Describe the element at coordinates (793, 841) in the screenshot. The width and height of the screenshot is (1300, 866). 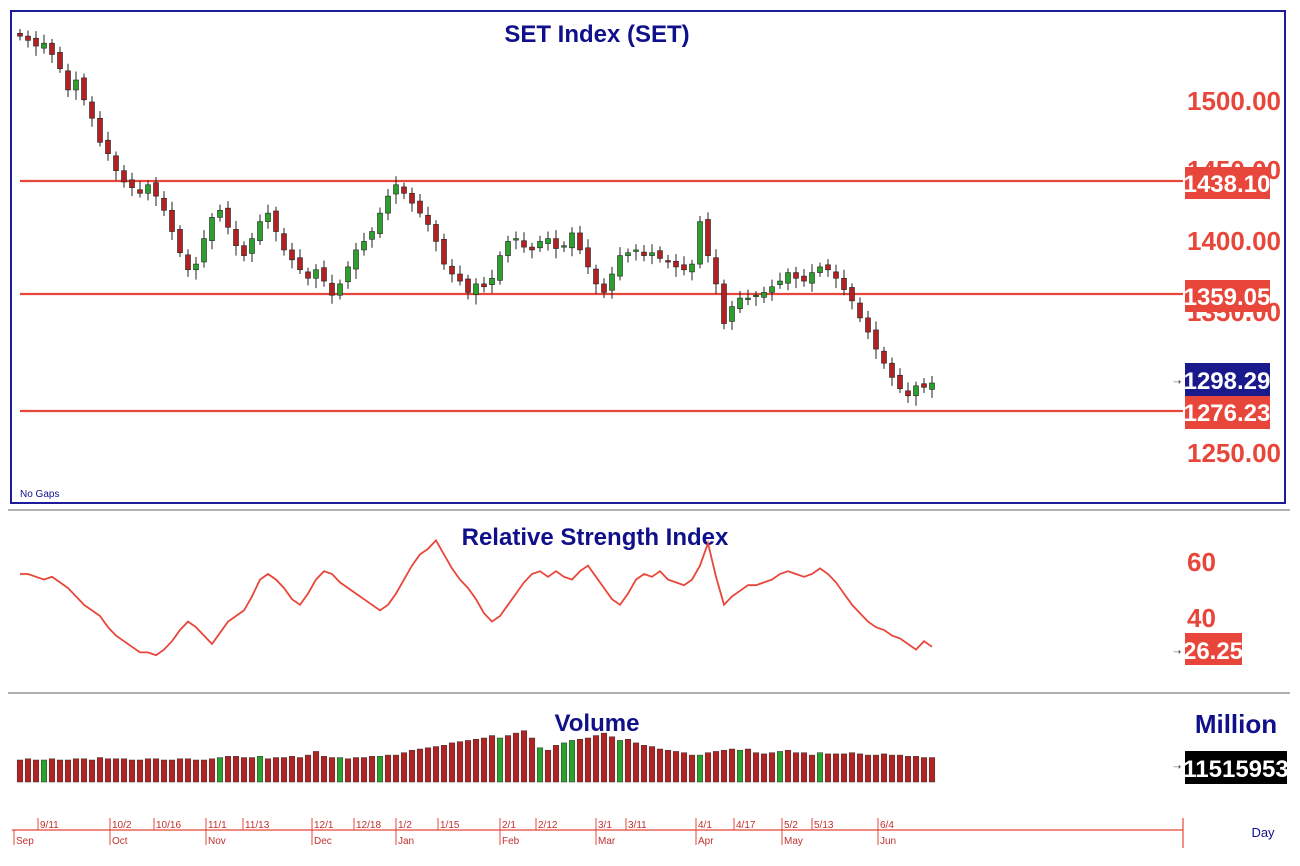
I see `month-label: May` at that location.